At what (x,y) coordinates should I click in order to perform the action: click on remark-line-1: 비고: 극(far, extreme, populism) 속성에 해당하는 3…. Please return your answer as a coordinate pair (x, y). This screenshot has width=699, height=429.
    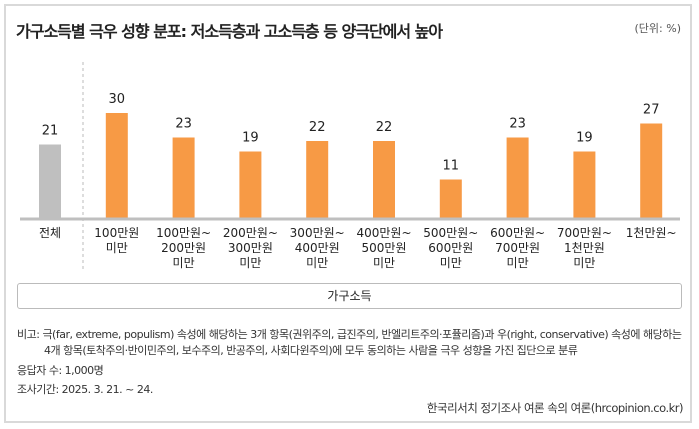
    Looking at the image, I should click on (349, 334).